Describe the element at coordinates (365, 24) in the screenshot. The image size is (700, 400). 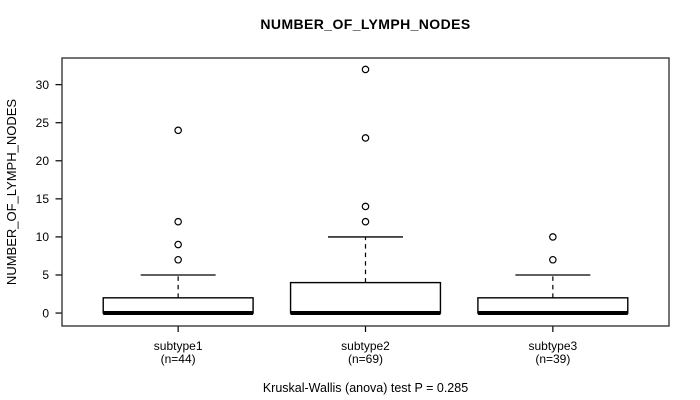
I see `chart-title: NUMBER_OF_LYMPH_NODES` at that location.